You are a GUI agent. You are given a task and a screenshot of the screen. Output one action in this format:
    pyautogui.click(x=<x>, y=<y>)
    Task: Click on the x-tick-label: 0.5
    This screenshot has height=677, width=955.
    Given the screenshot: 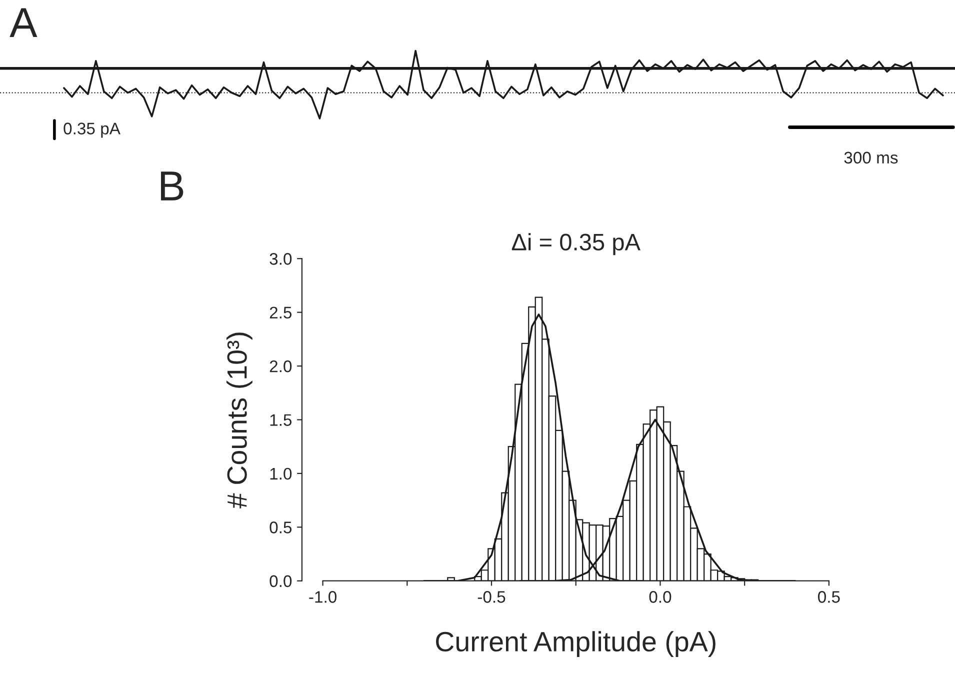 What is the action you would take?
    pyautogui.click(x=829, y=597)
    